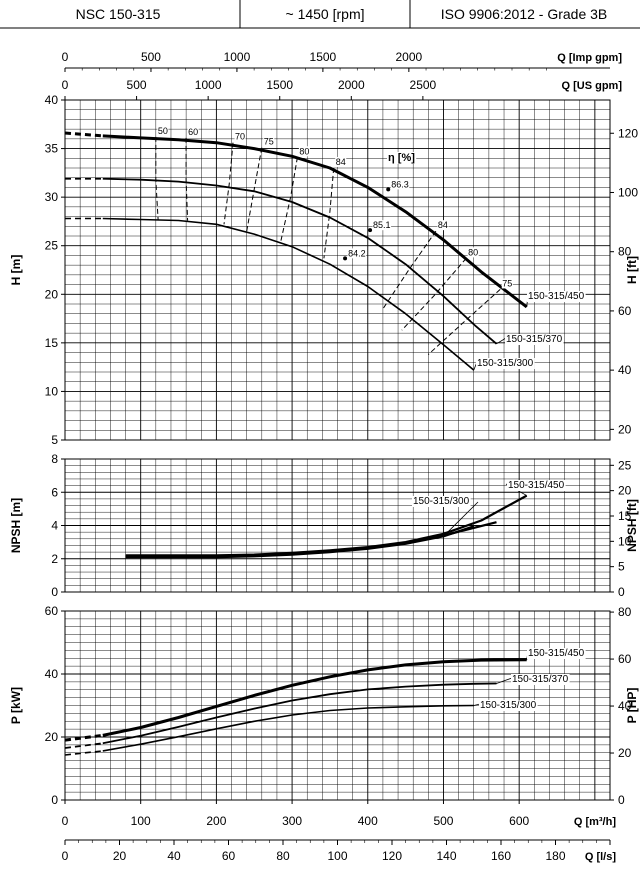  Describe the element at coordinates (229, 856) in the screenshot. I see `ls-tick-label: 60` at that location.